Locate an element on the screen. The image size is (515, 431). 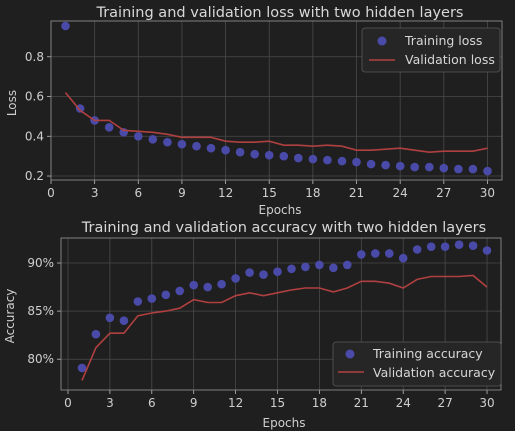
legend-validation-loss-label: Validation loss is located at coordinates (450, 59).